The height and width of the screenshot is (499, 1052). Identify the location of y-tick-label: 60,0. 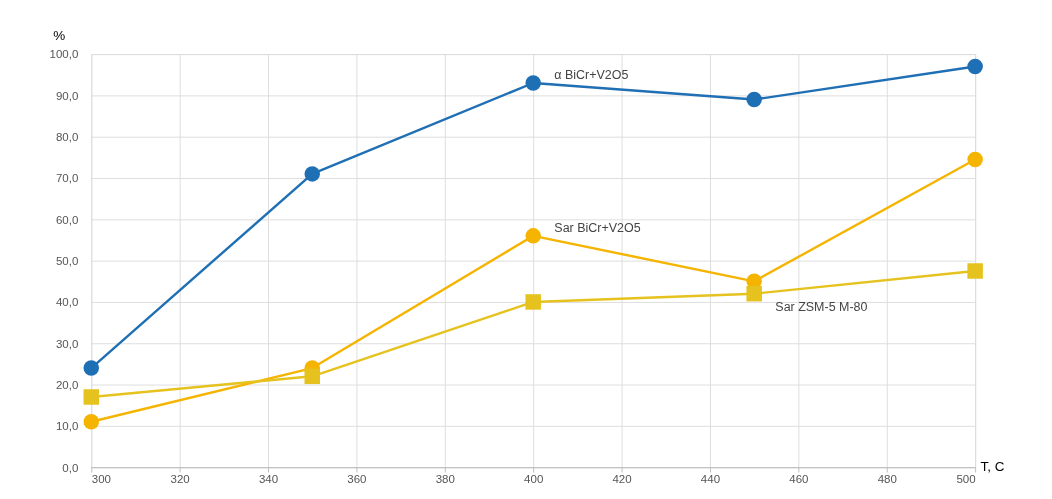
(67, 219).